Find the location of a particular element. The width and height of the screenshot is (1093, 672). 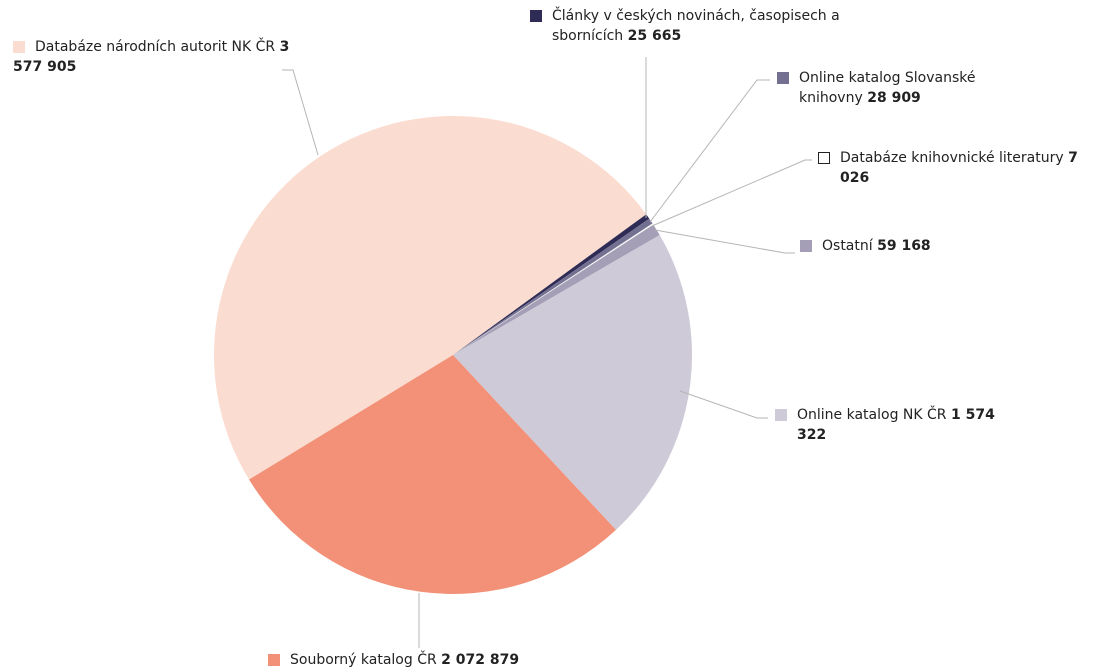

legend-label: Databáze knihovnické literatury is located at coordinates (952, 158).